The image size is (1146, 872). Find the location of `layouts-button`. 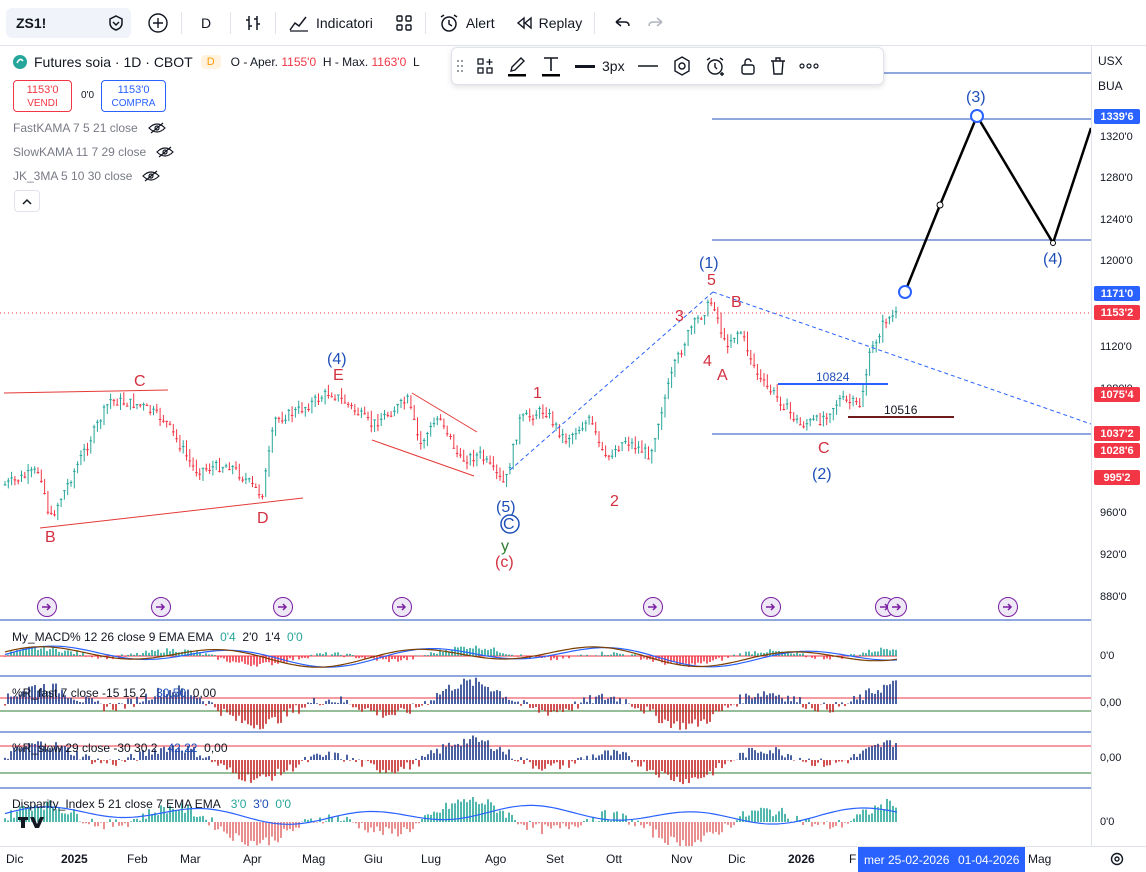

layouts-button is located at coordinates (404, 23).